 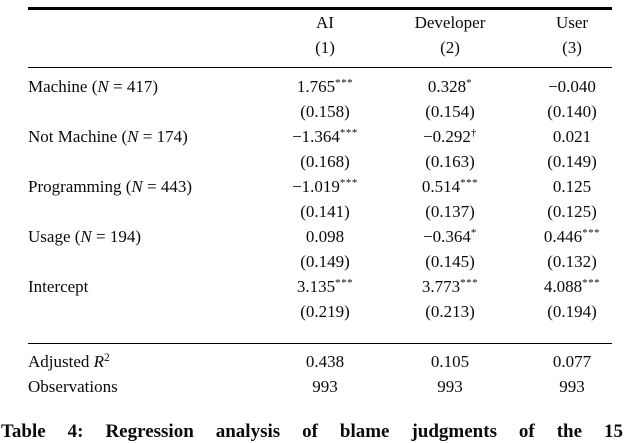 What do you see at coordinates (320, 67) in the screenshot?
I see `table-header-rule` at bounding box center [320, 67].